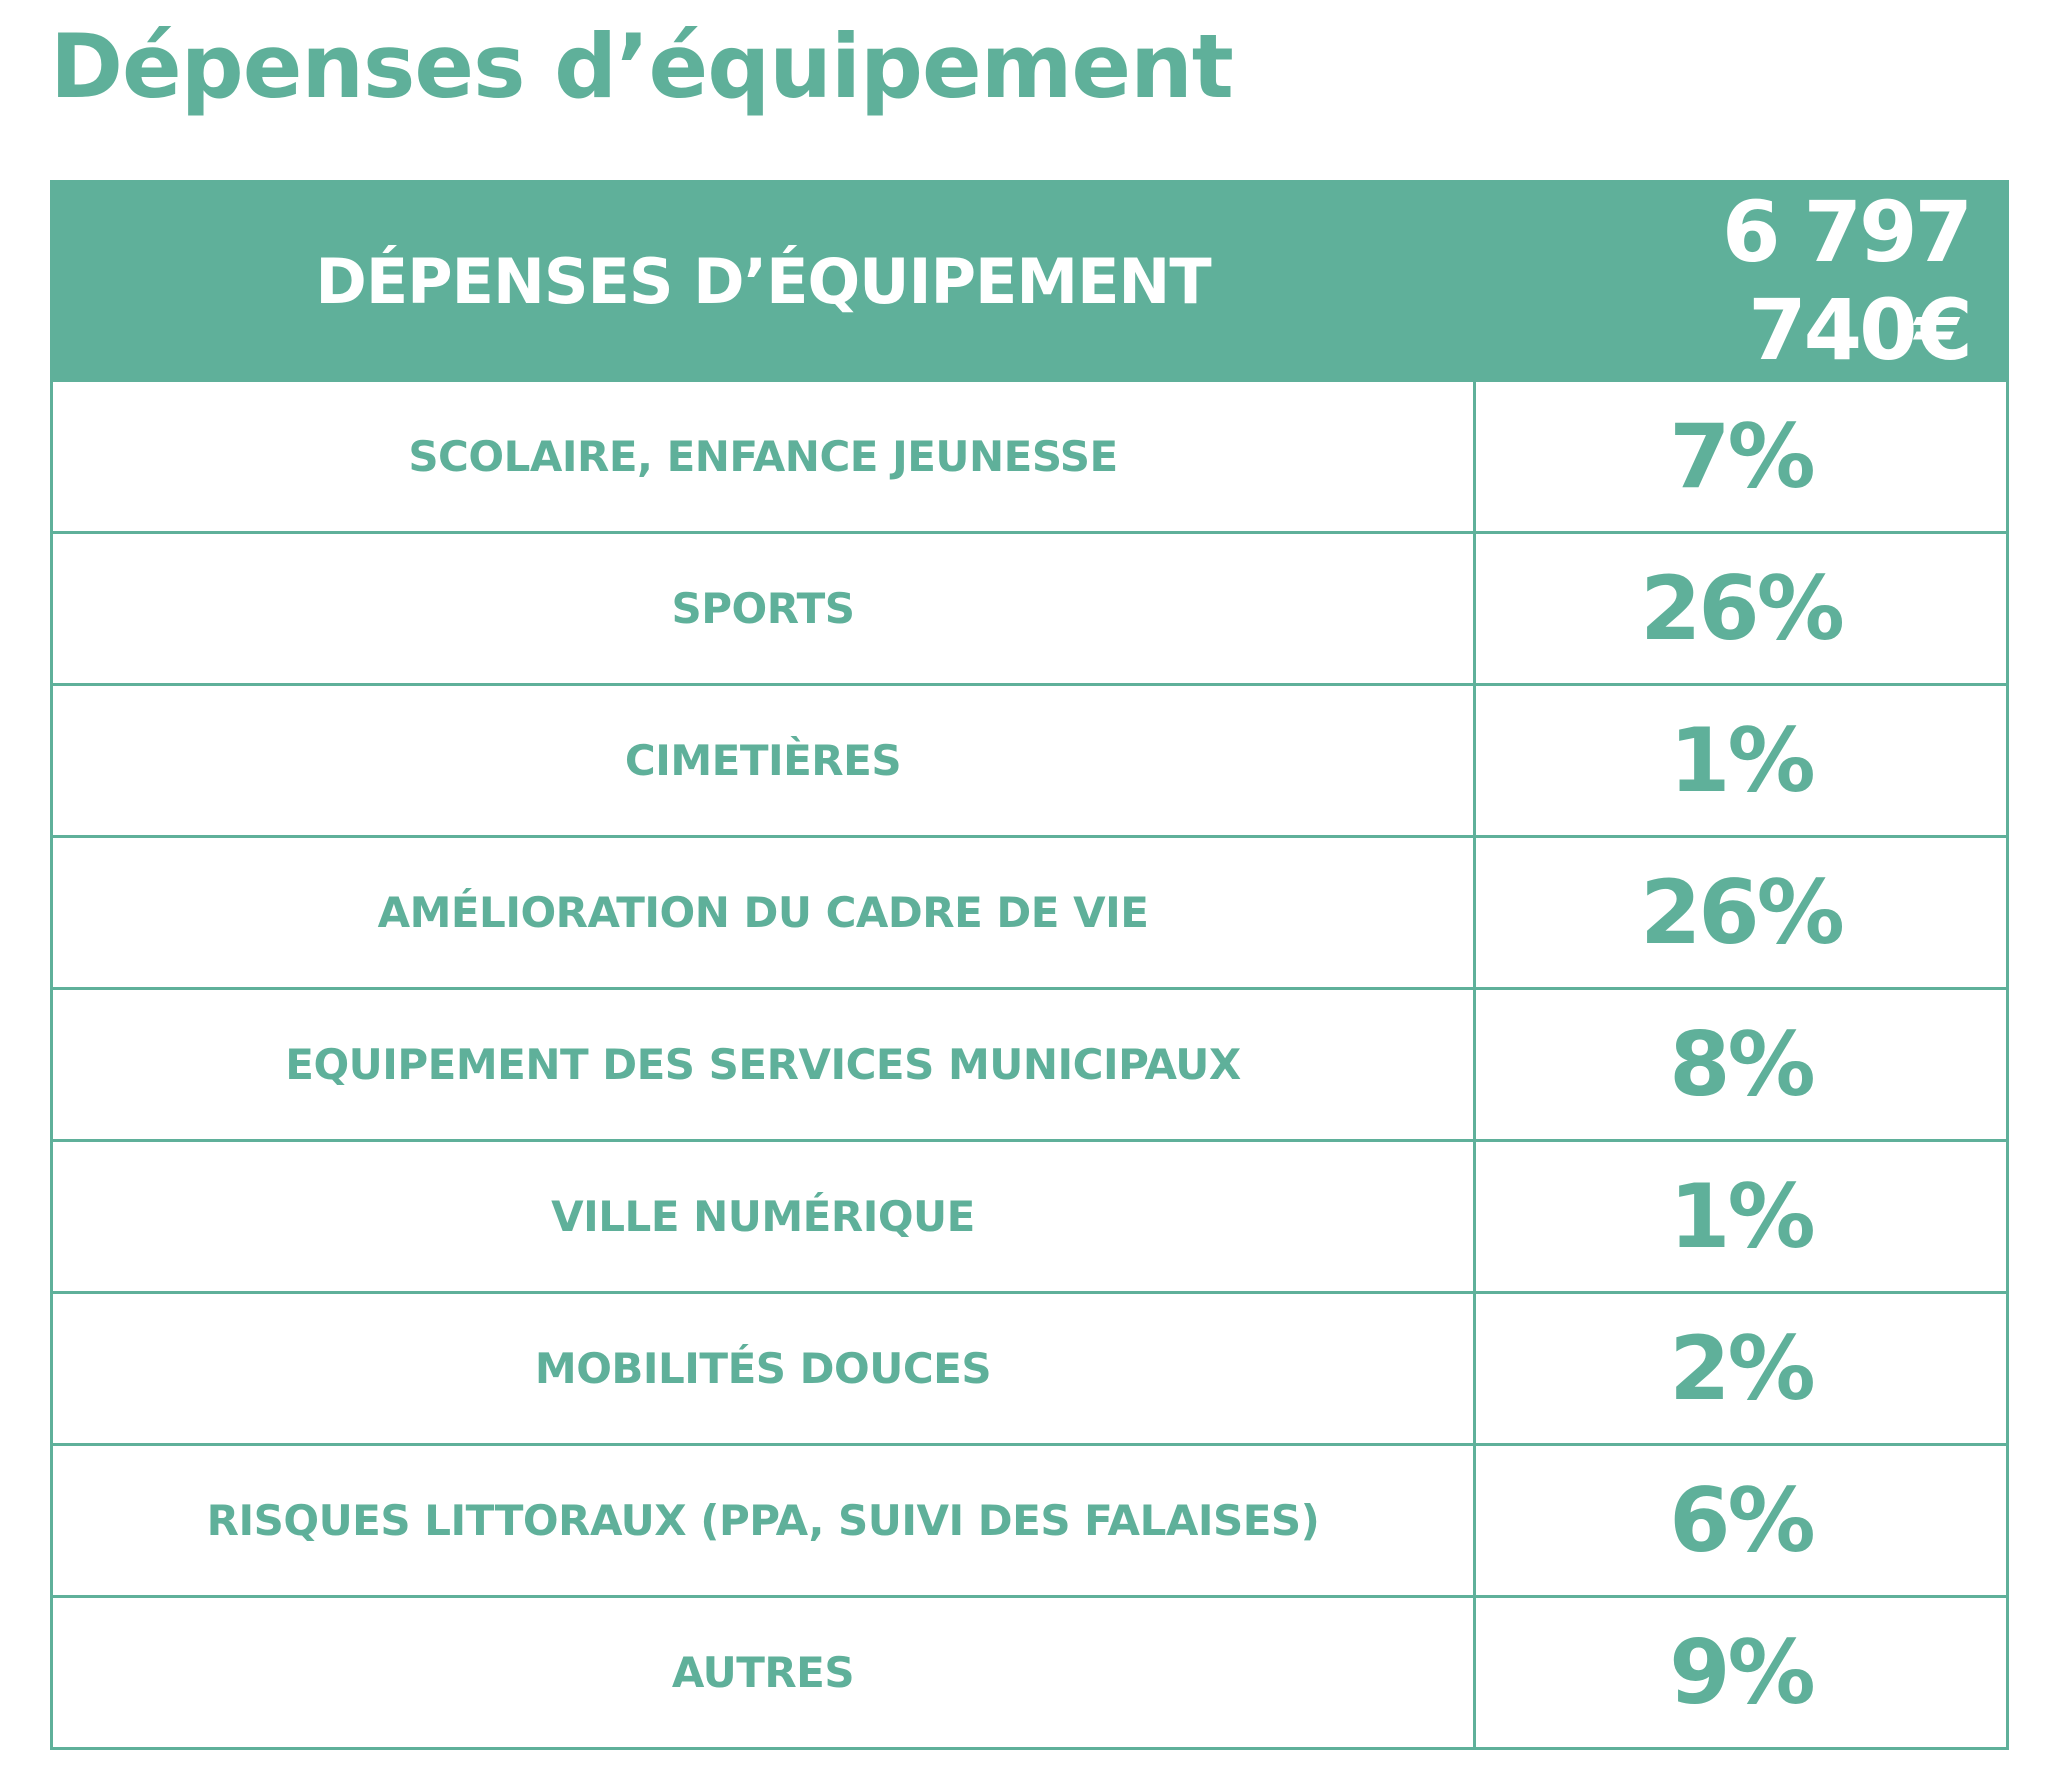 Image resolution: width=2048 pixels, height=1785 pixels. I want to click on table-row: SPORTS 26%, so click(1029, 608).